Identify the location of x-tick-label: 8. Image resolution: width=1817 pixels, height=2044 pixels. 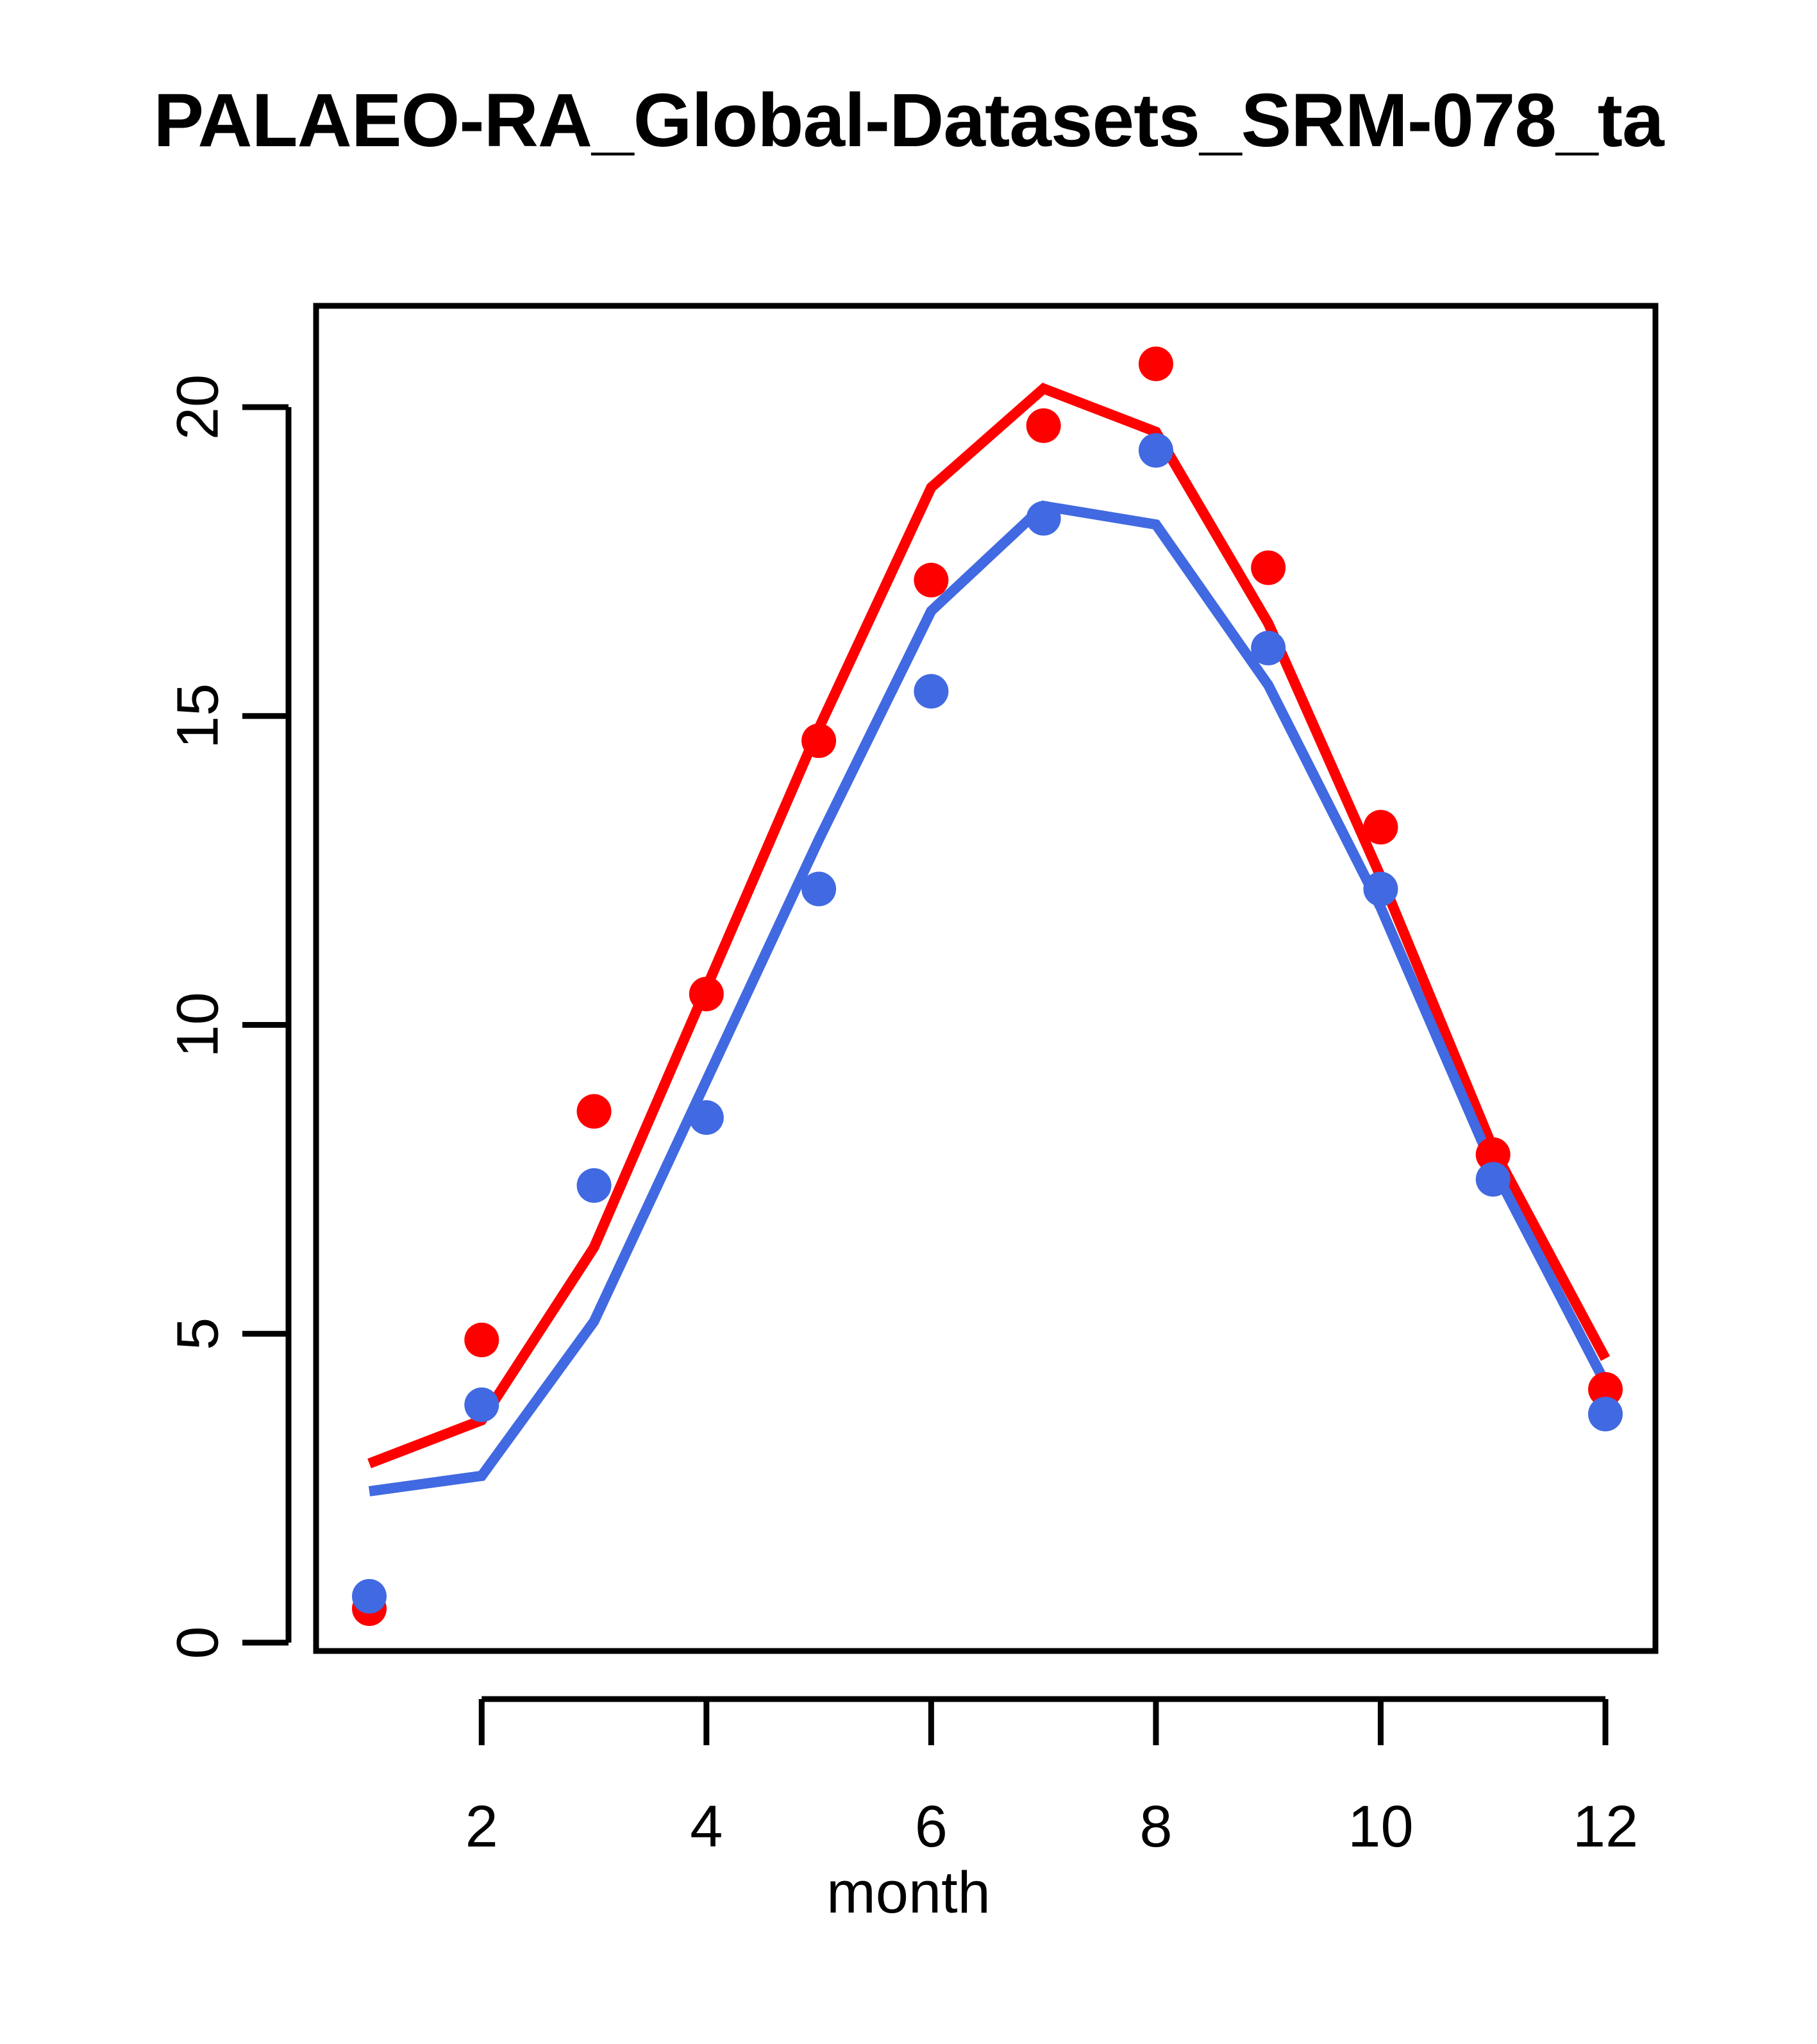
(1156, 1827).